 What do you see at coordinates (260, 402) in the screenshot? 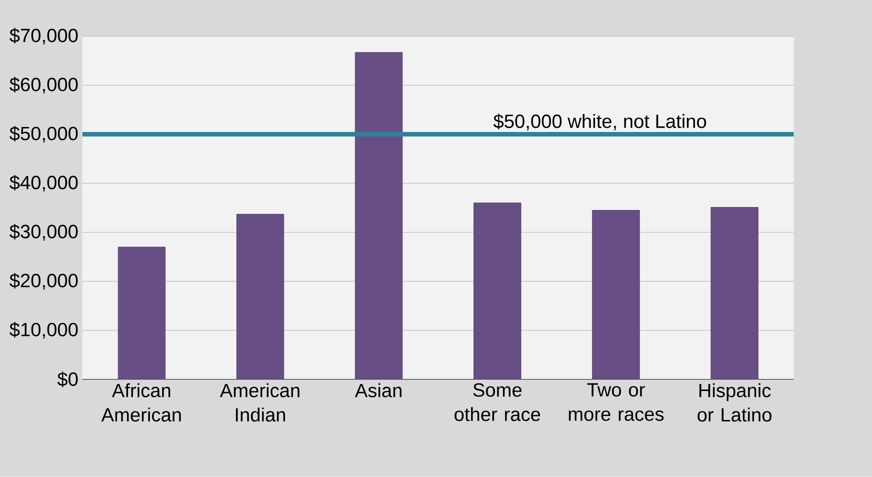
I see `x-tick-label: American Indian` at bounding box center [260, 402].